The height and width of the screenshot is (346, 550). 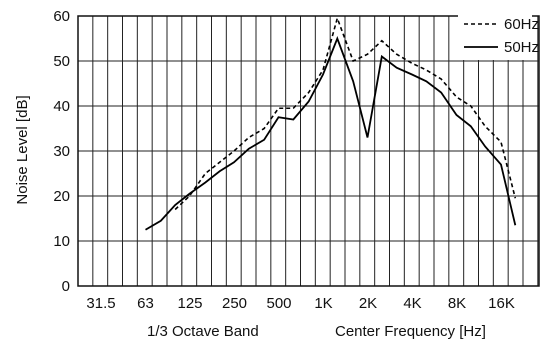 What do you see at coordinates (145, 303) in the screenshot?
I see `x-tick-label: 63` at bounding box center [145, 303].